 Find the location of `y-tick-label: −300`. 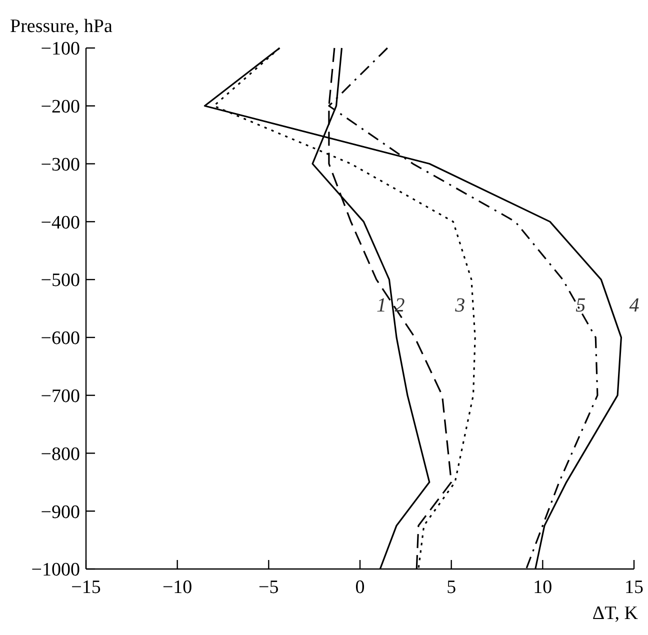

y-tick-label: −300 is located at coordinates (60, 165).